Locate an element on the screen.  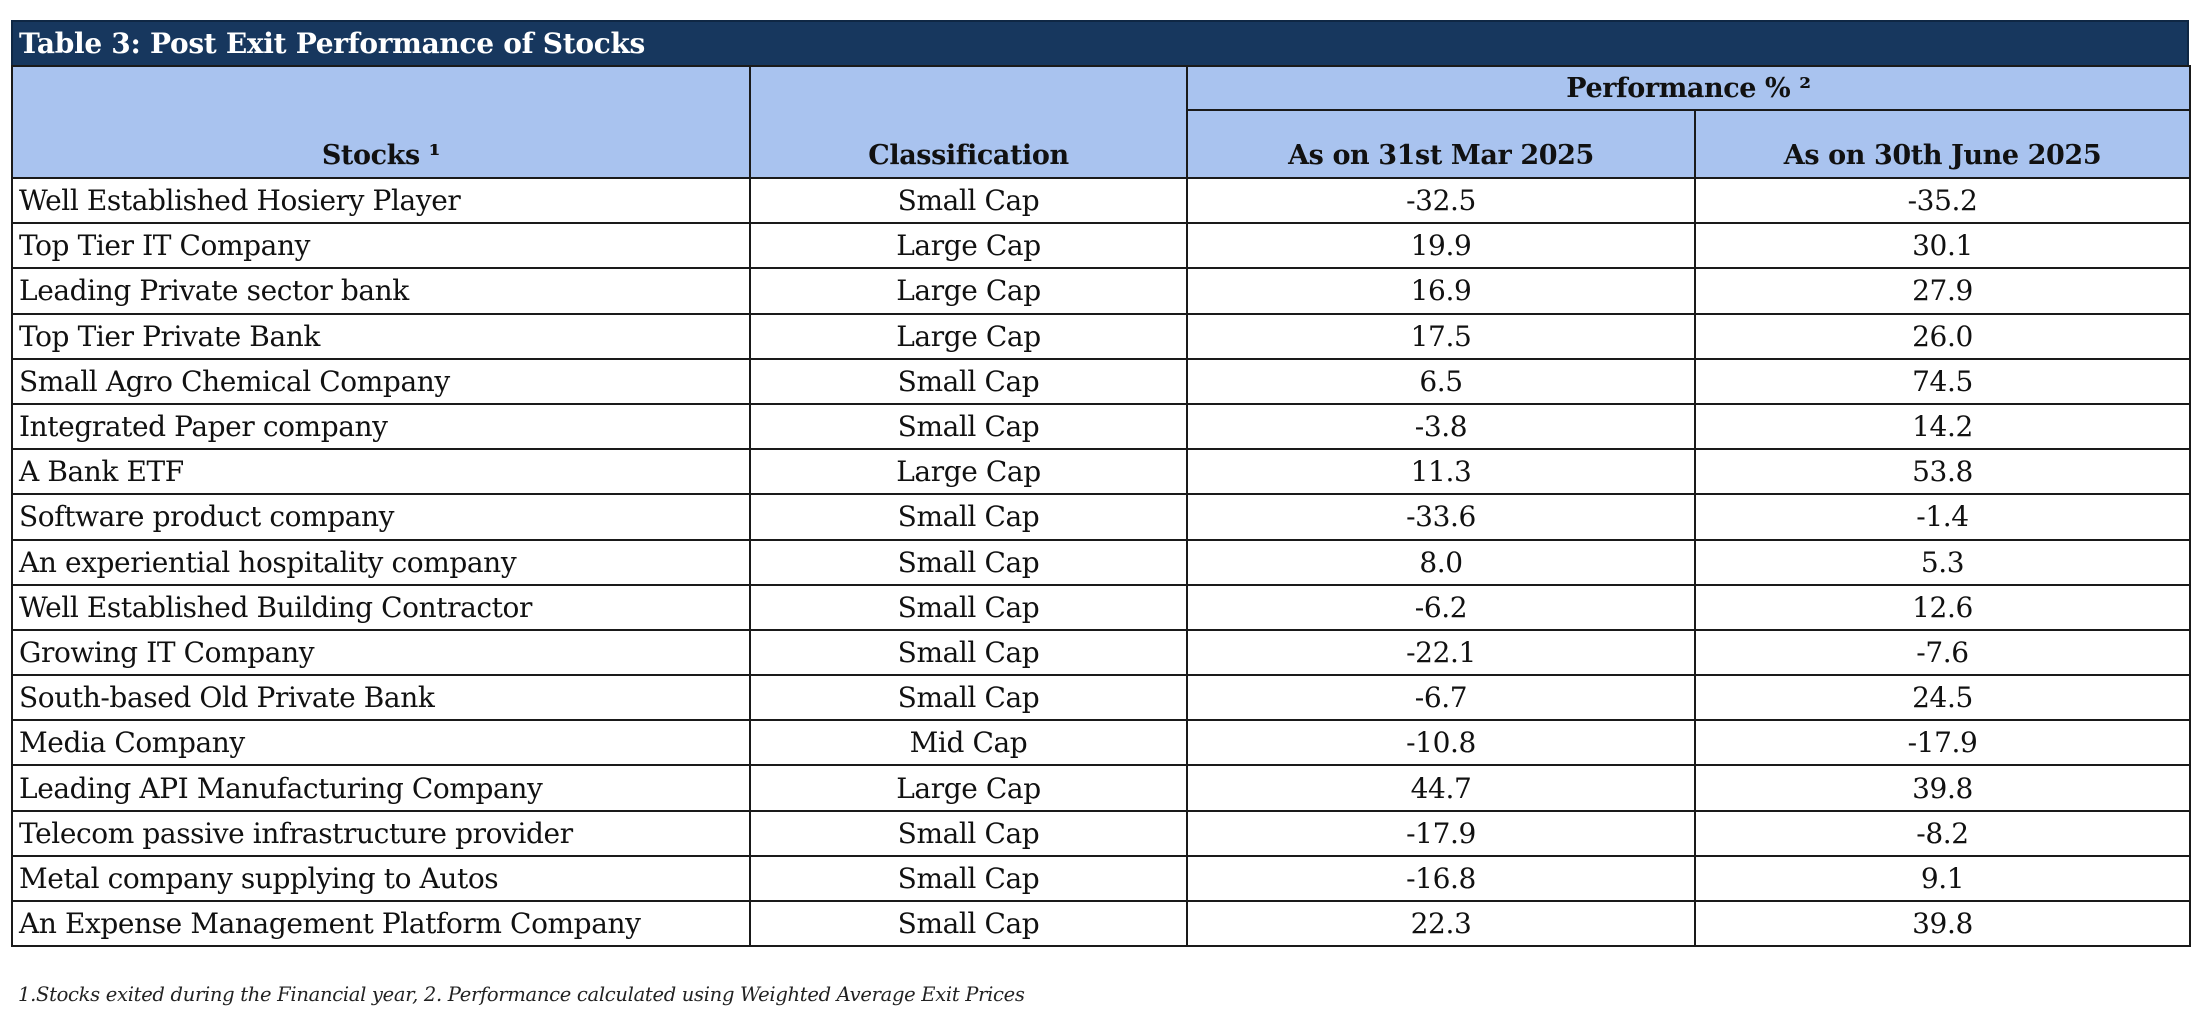
stock-name-cell: Small Agro Chemical Company is located at coordinates (381, 381).